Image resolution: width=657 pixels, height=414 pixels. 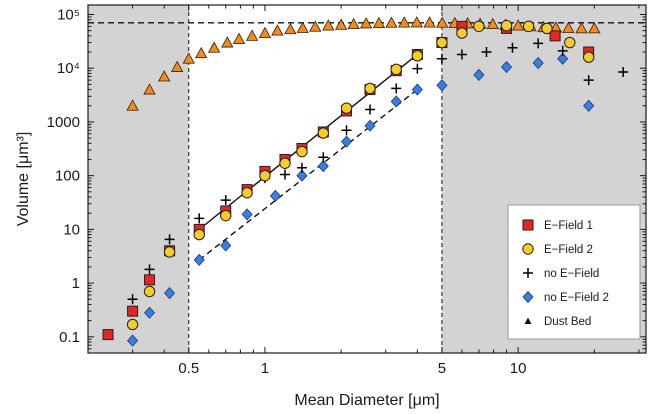 I want to click on legend-item: no E−Field, so click(x=561, y=274).